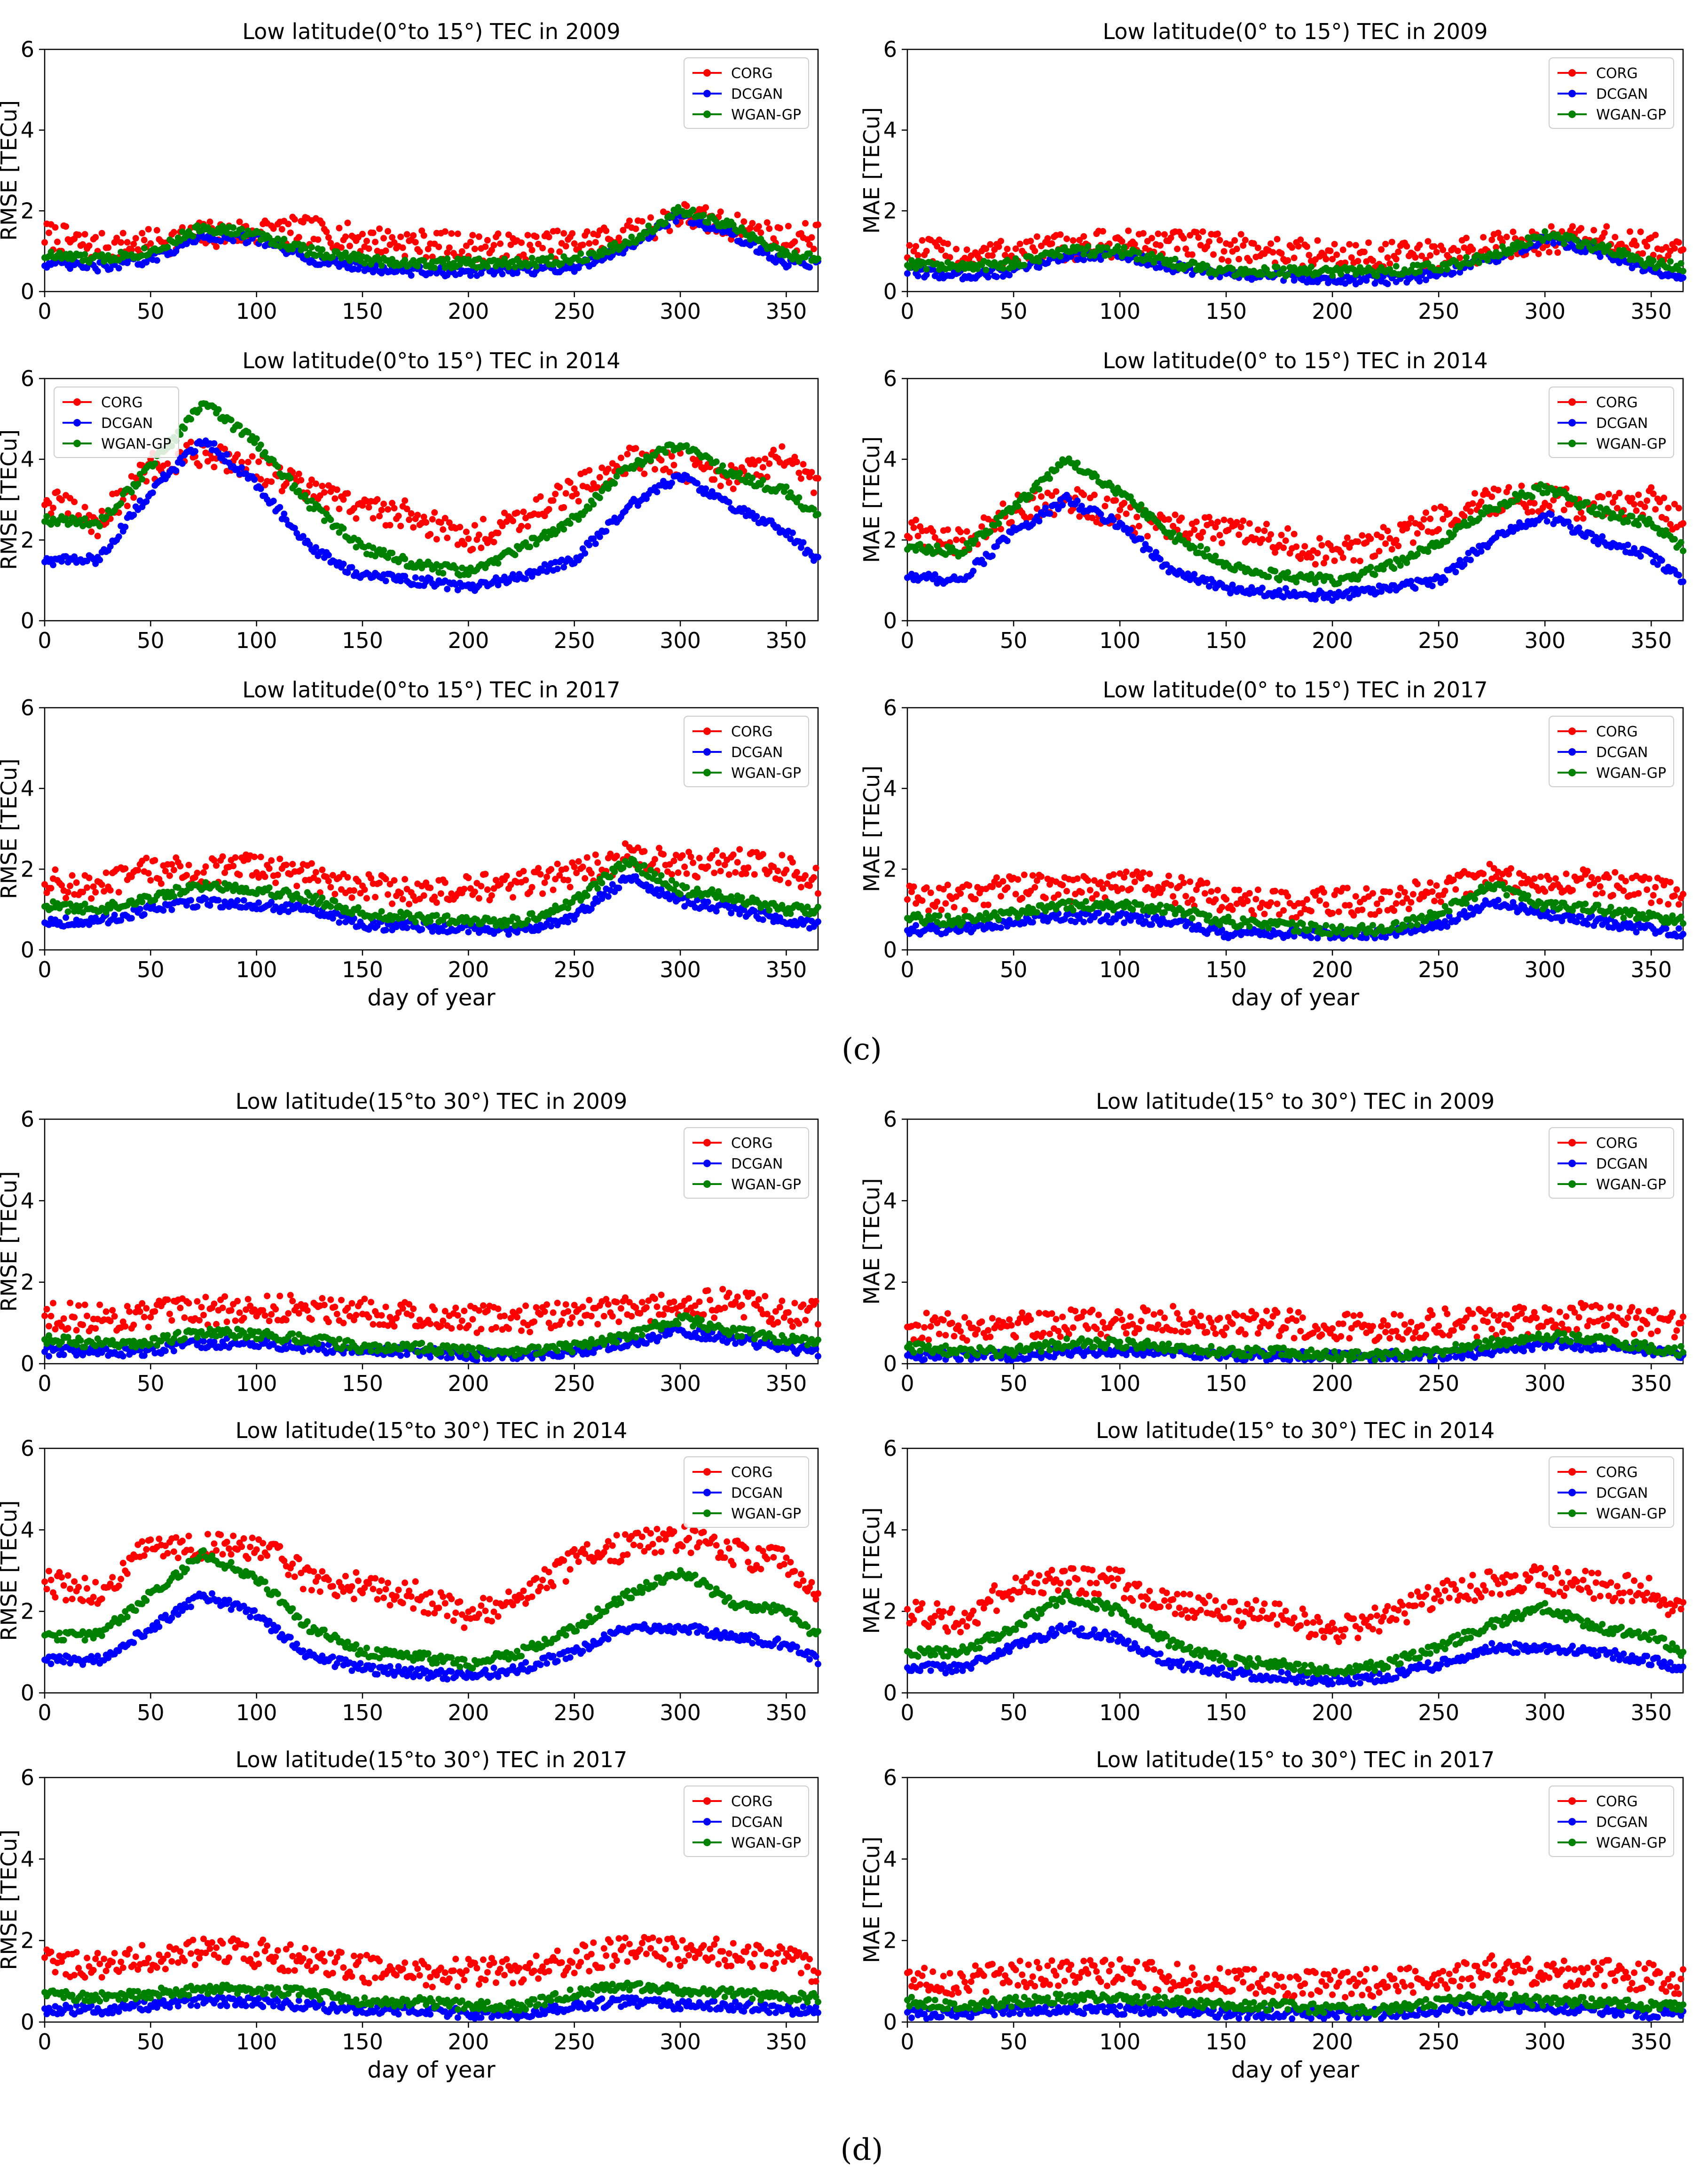 This screenshot has height=2173, width=1708. Describe the element at coordinates (890, 378) in the screenshot. I see `y-tick-label: 6` at that location.